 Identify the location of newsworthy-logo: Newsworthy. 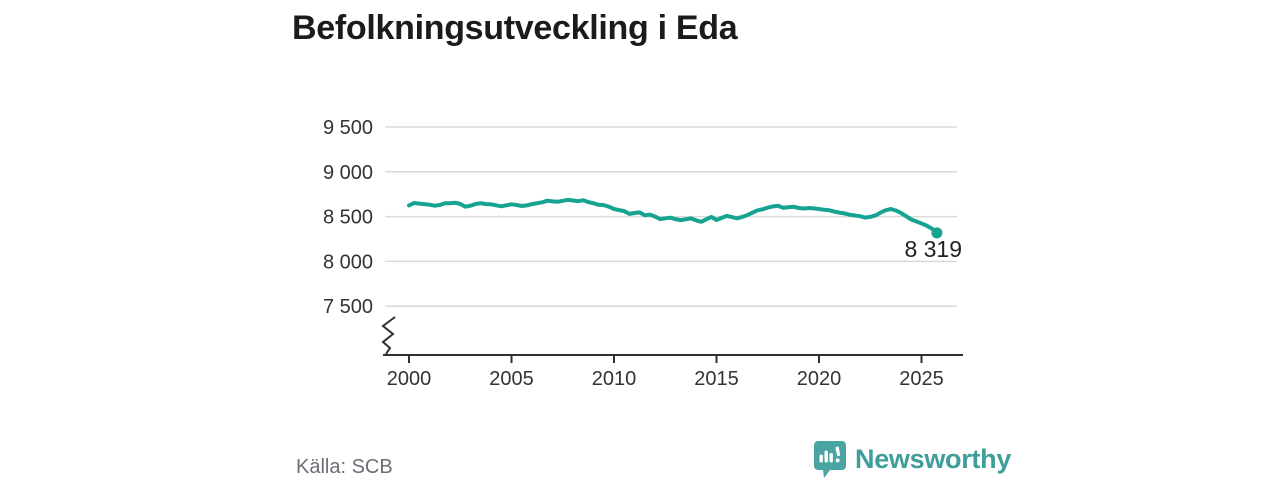
(912, 459).